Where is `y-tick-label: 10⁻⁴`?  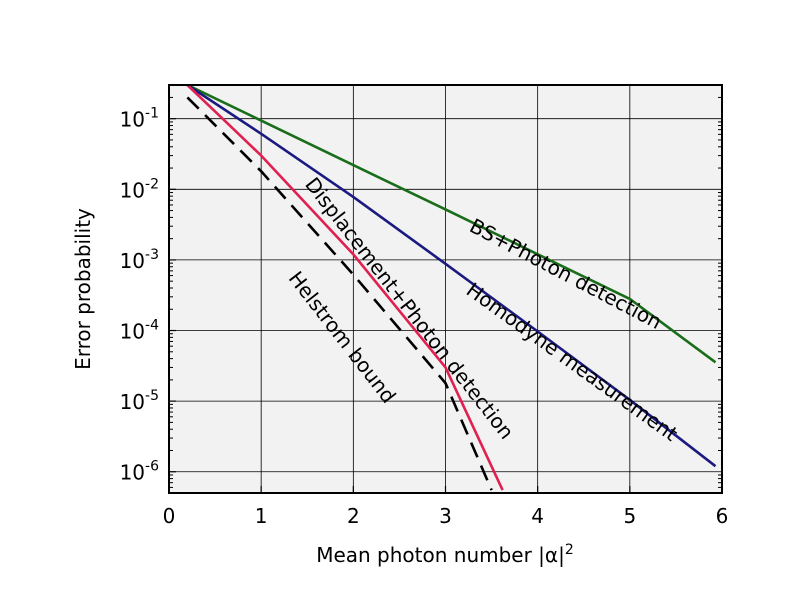 y-tick-label: 10⁻⁴ is located at coordinates (140, 331).